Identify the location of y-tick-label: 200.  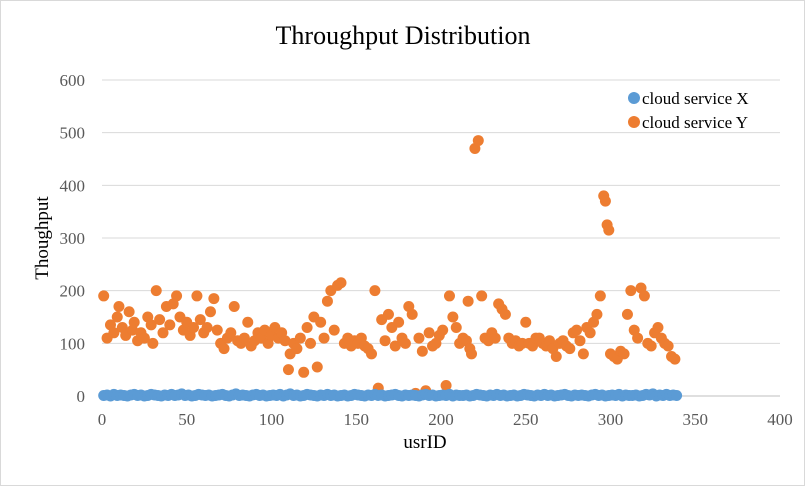
(73, 291).